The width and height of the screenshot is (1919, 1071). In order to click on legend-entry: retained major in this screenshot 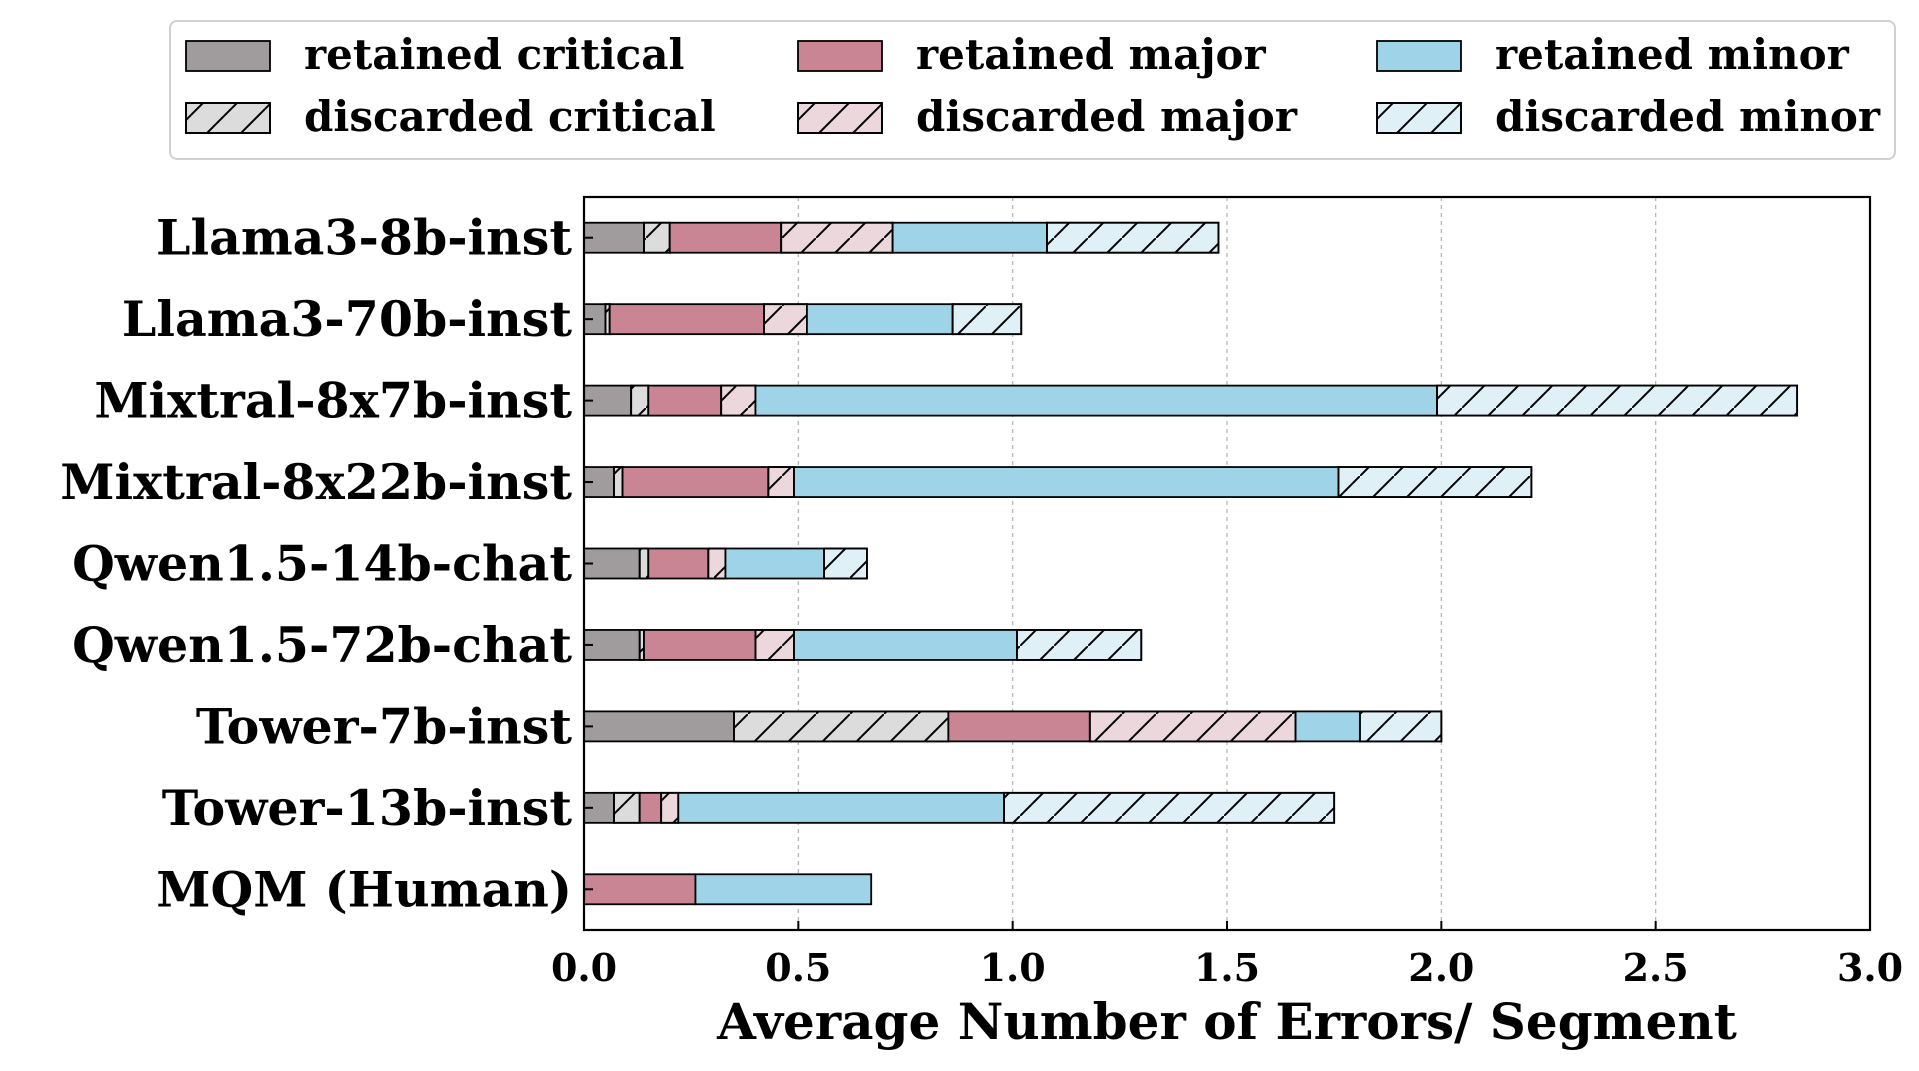, I will do `click(1032, 54)`.